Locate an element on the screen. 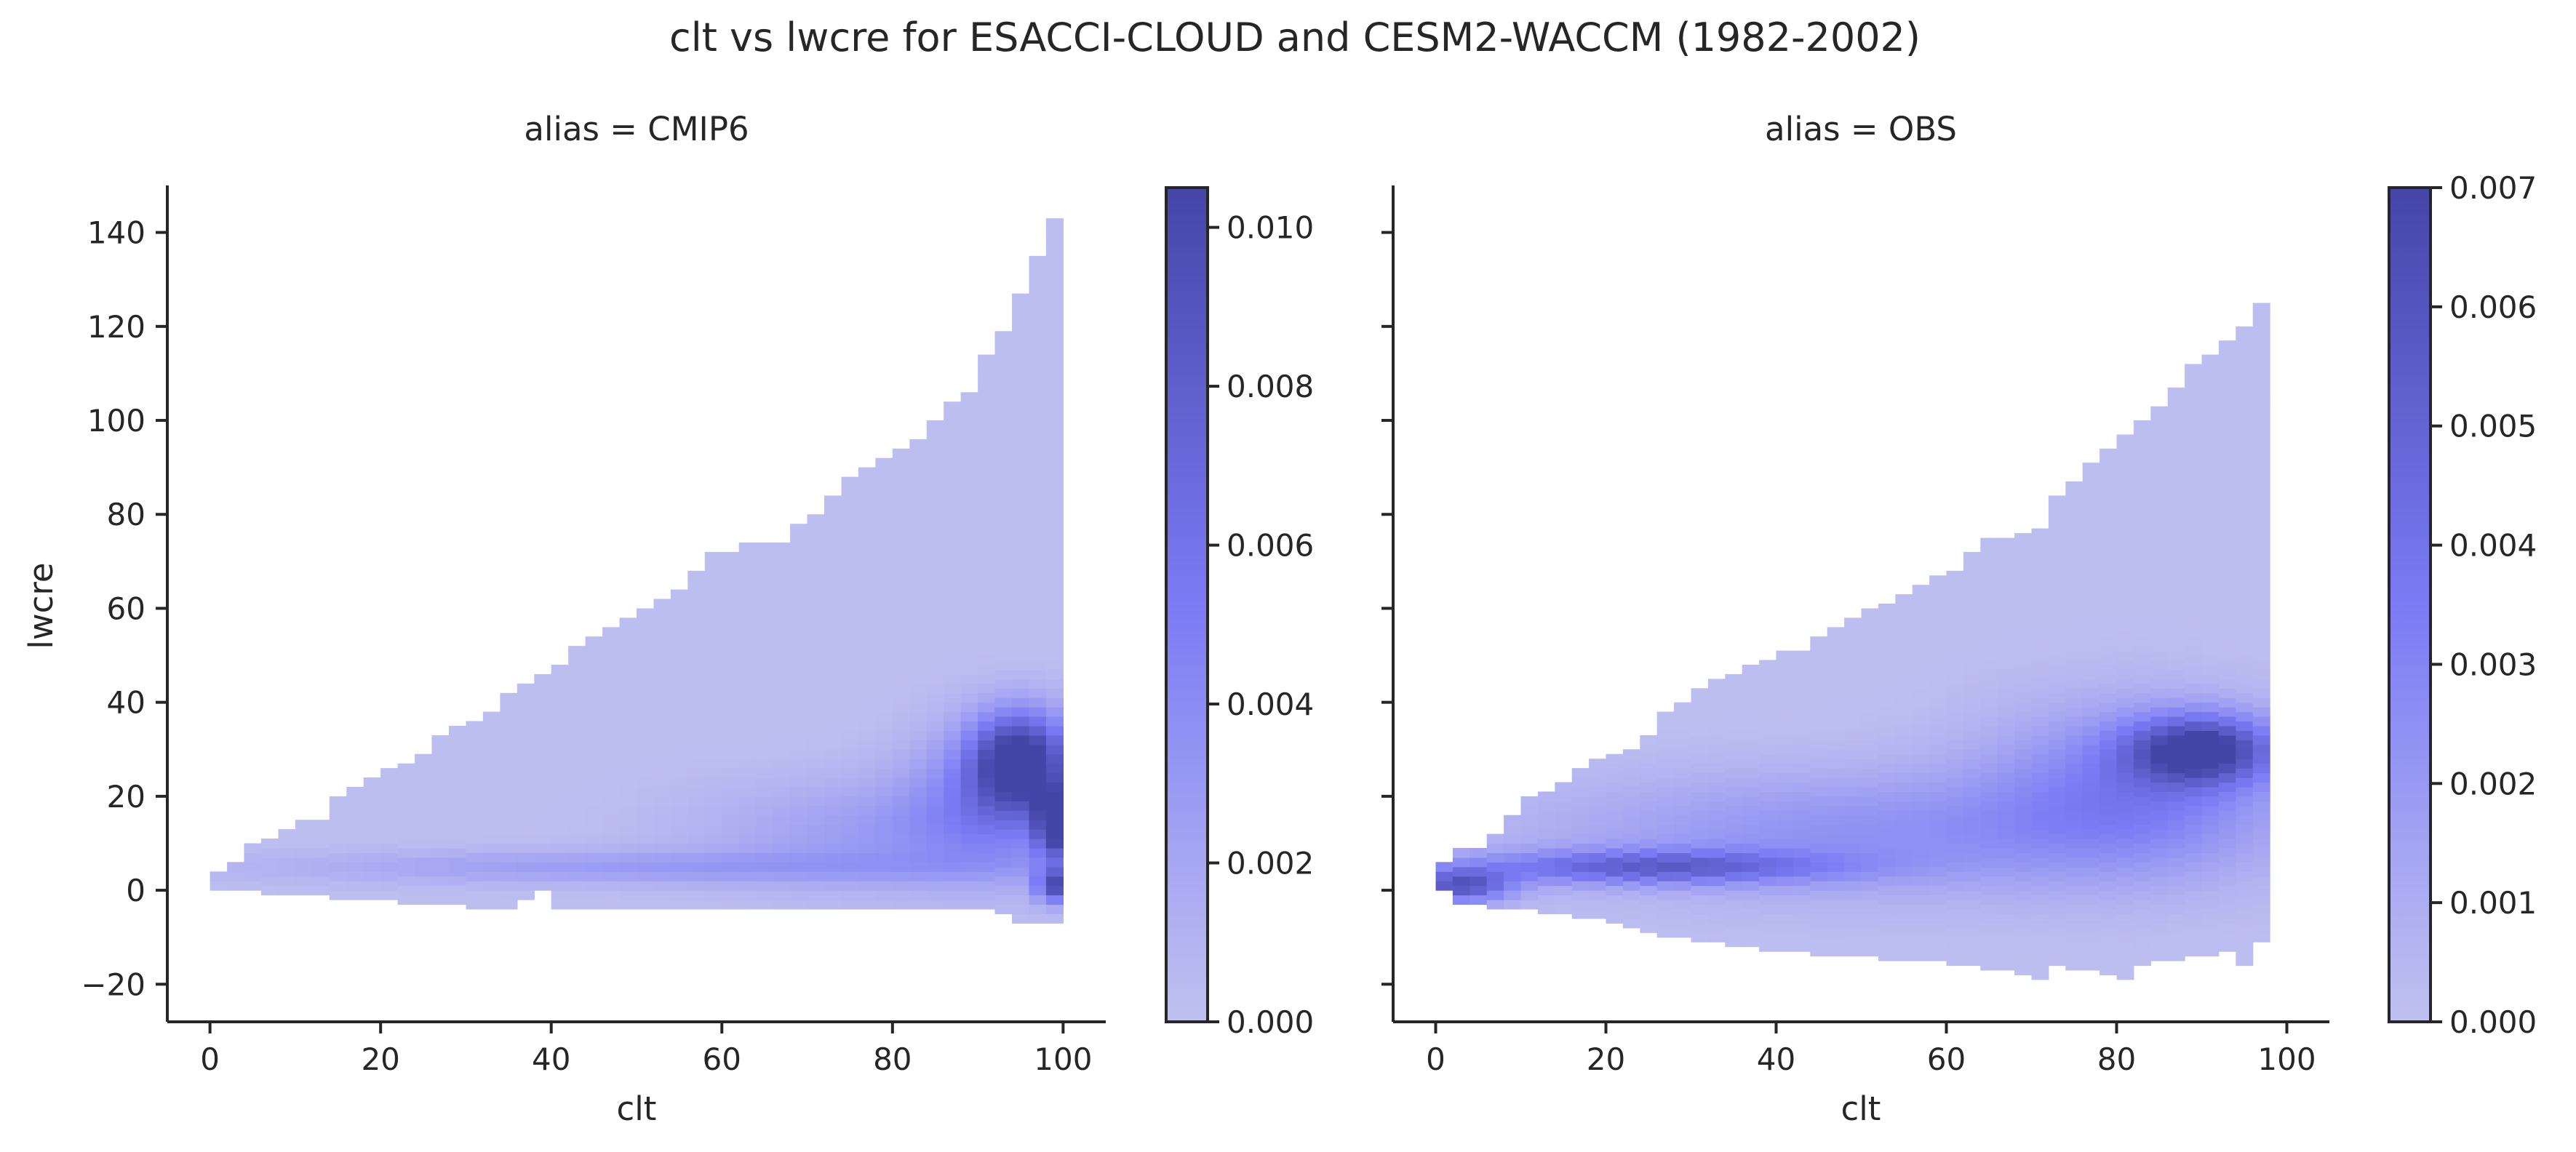 This screenshot has width=2576, height=1152. y-tick-label: 40 is located at coordinates (126, 703).